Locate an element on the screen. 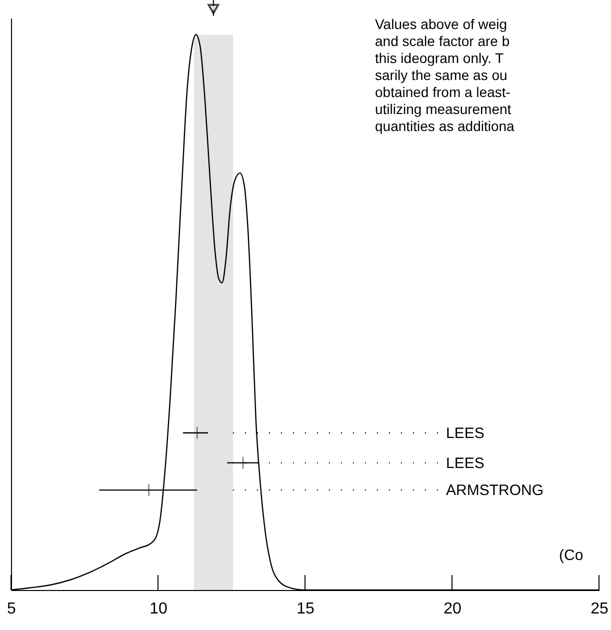 The height and width of the screenshot is (630, 611). x-tick-label: 20 is located at coordinates (453, 609).